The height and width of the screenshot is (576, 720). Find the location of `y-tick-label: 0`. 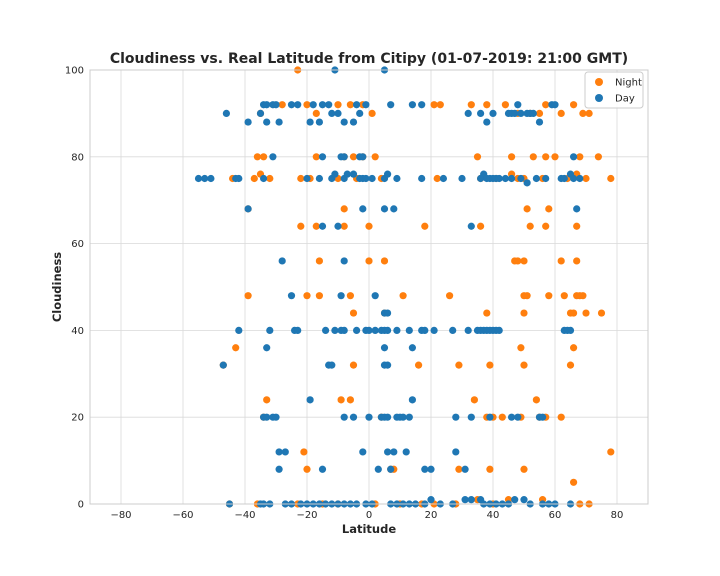

y-tick-label: 0 is located at coordinates (81, 505).